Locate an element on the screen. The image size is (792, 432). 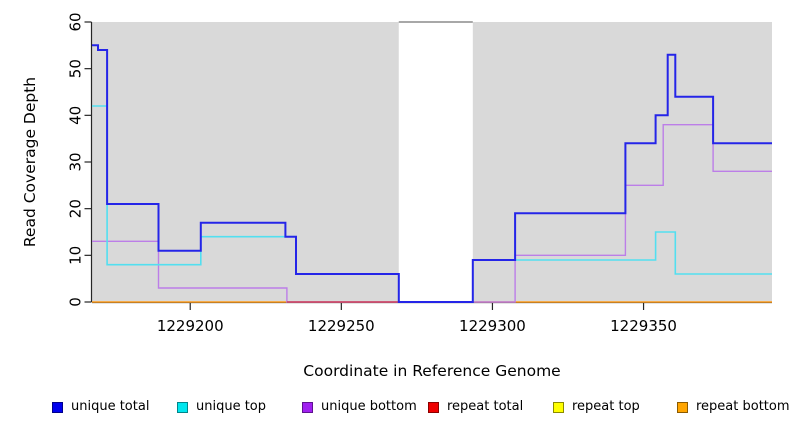
legend-label: unique top is located at coordinates (231, 406).